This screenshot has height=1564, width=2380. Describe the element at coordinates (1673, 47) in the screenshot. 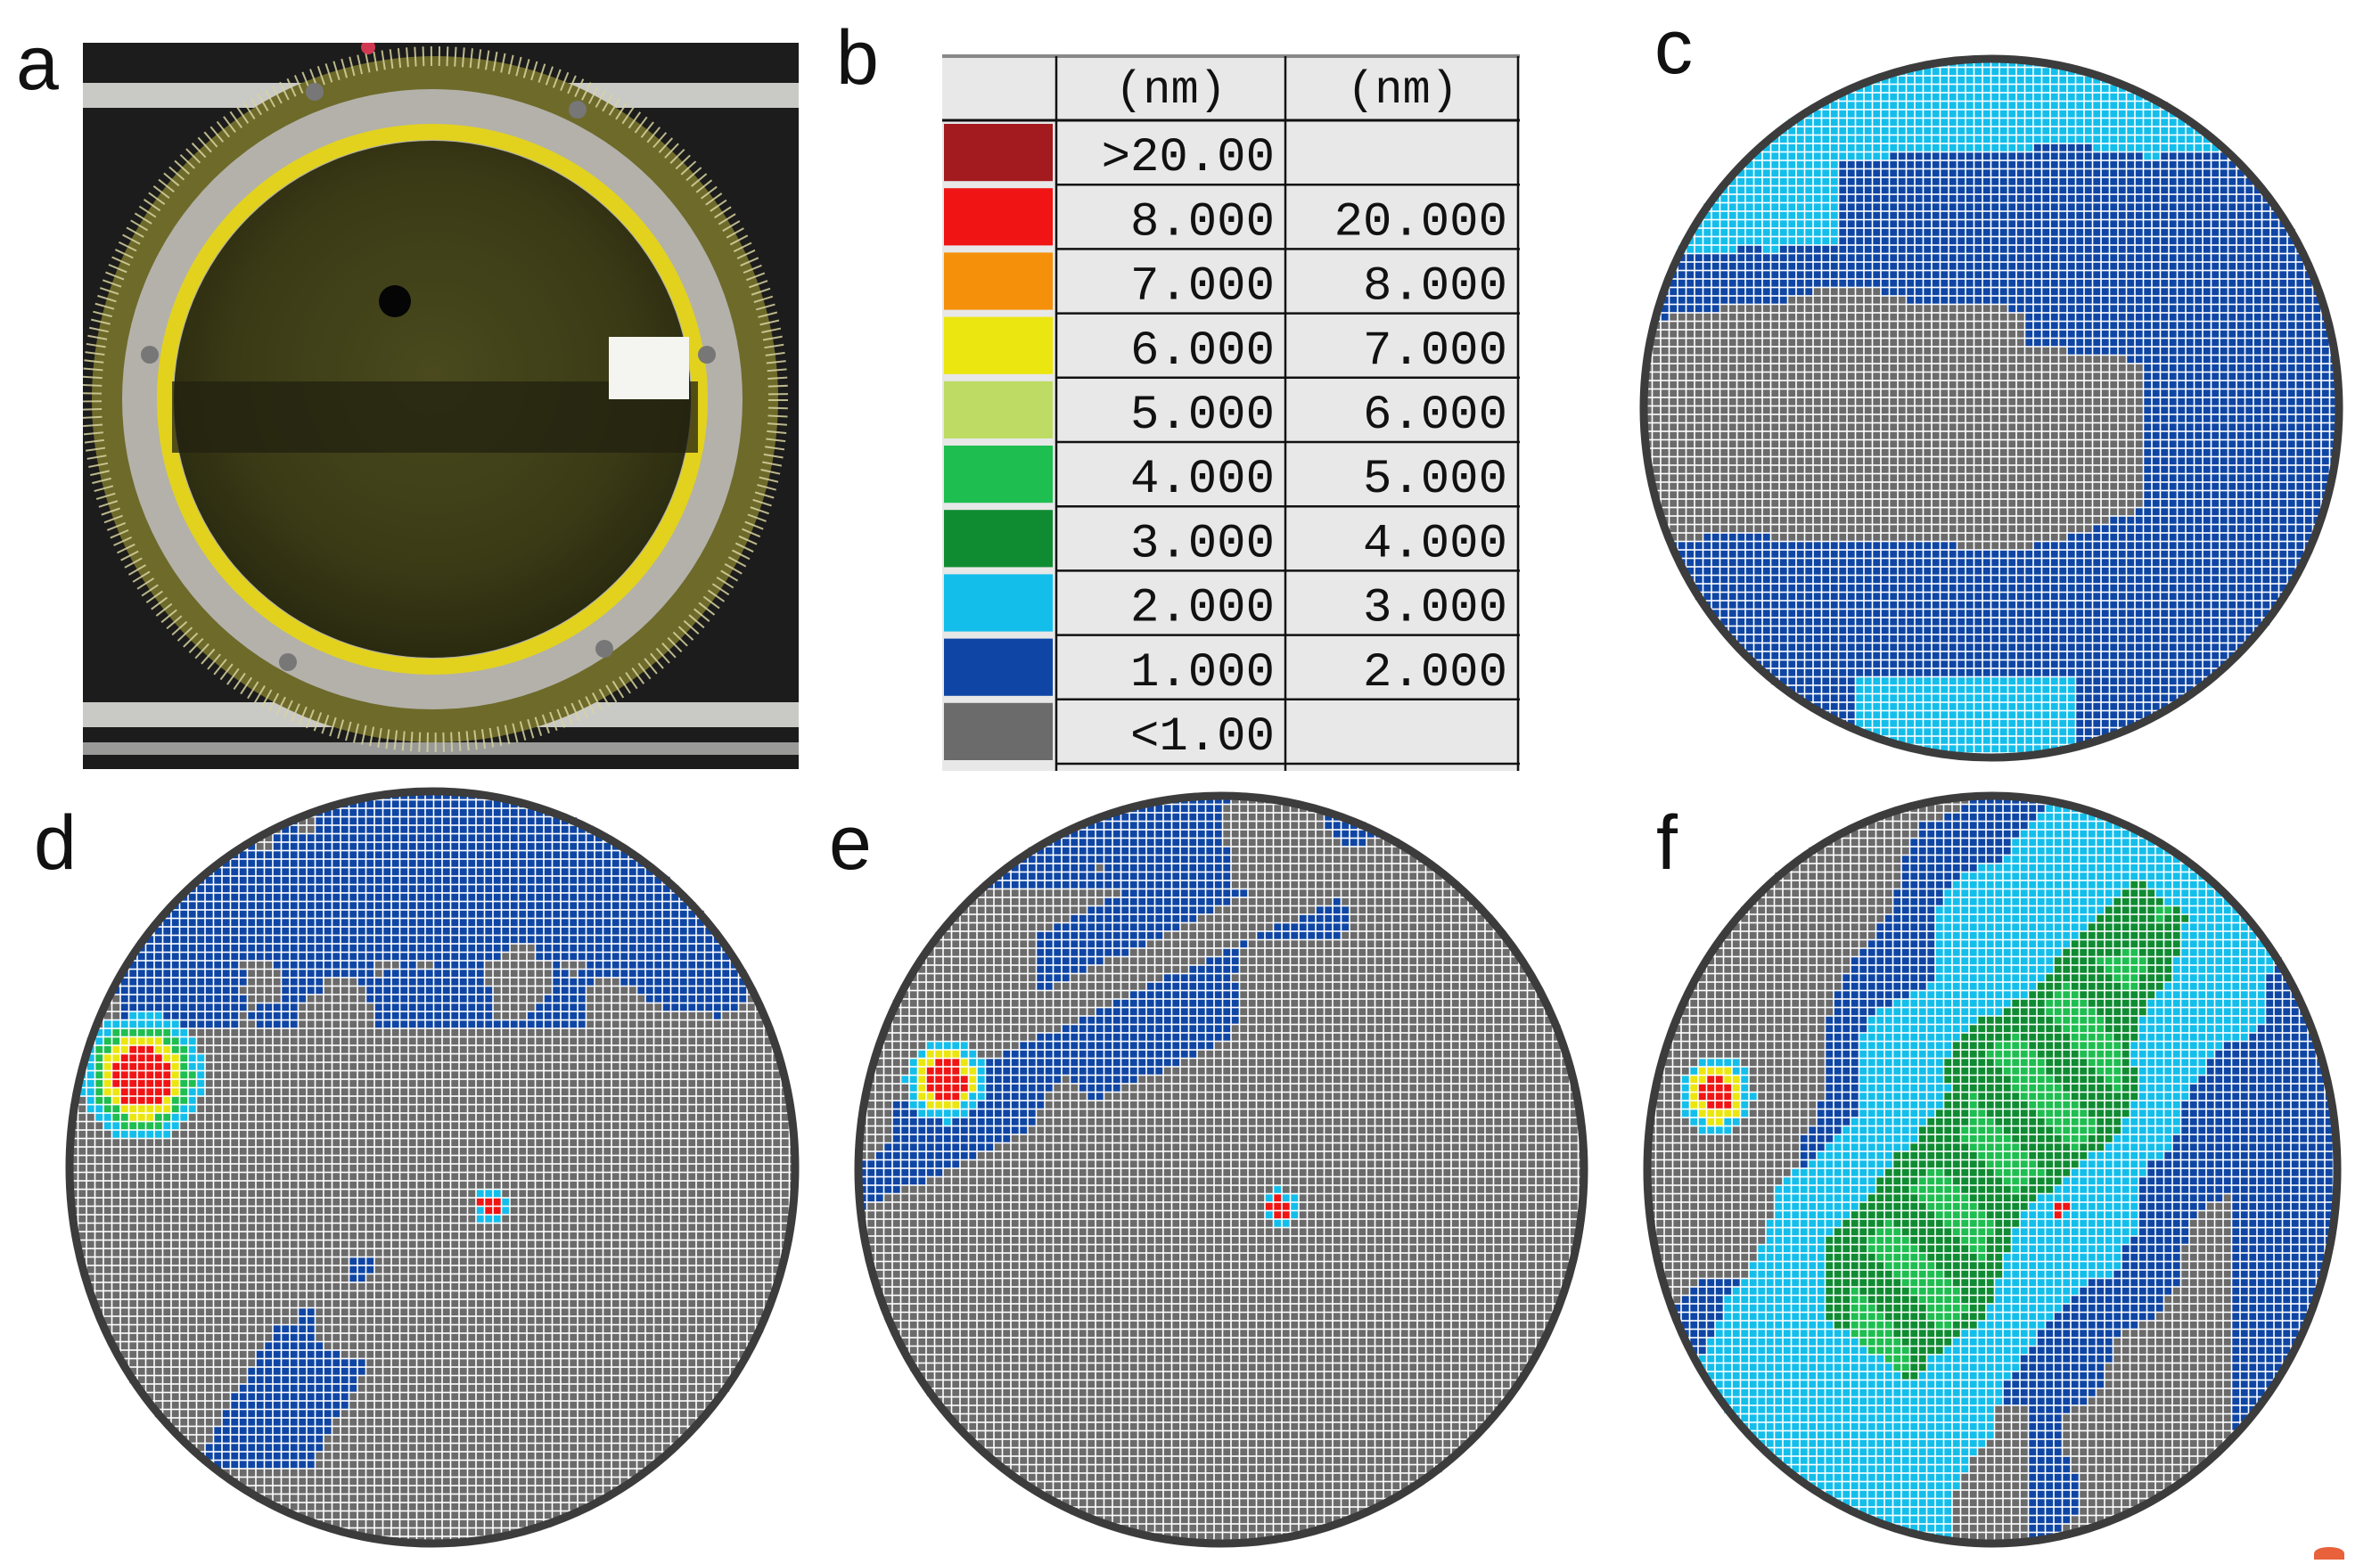

I see `panel-label-c: c` at that location.